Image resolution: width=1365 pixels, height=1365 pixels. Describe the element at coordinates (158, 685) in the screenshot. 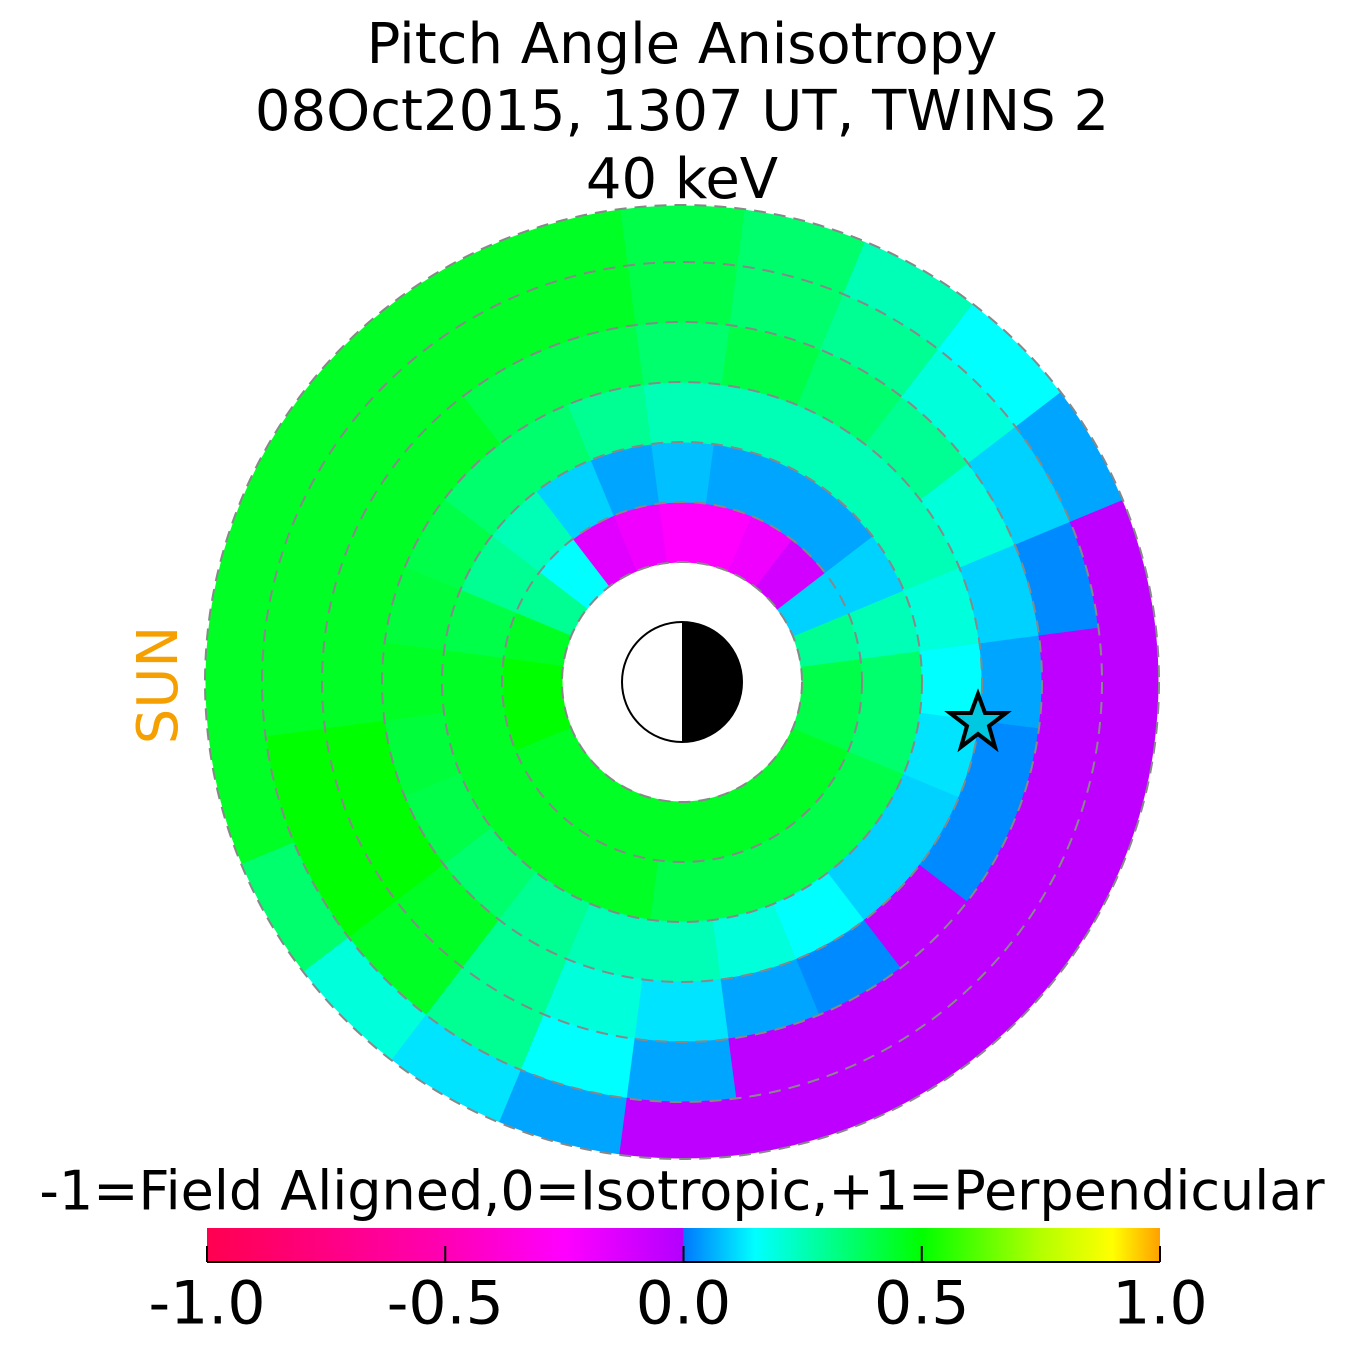

I see `sun-label: SUN` at that location.